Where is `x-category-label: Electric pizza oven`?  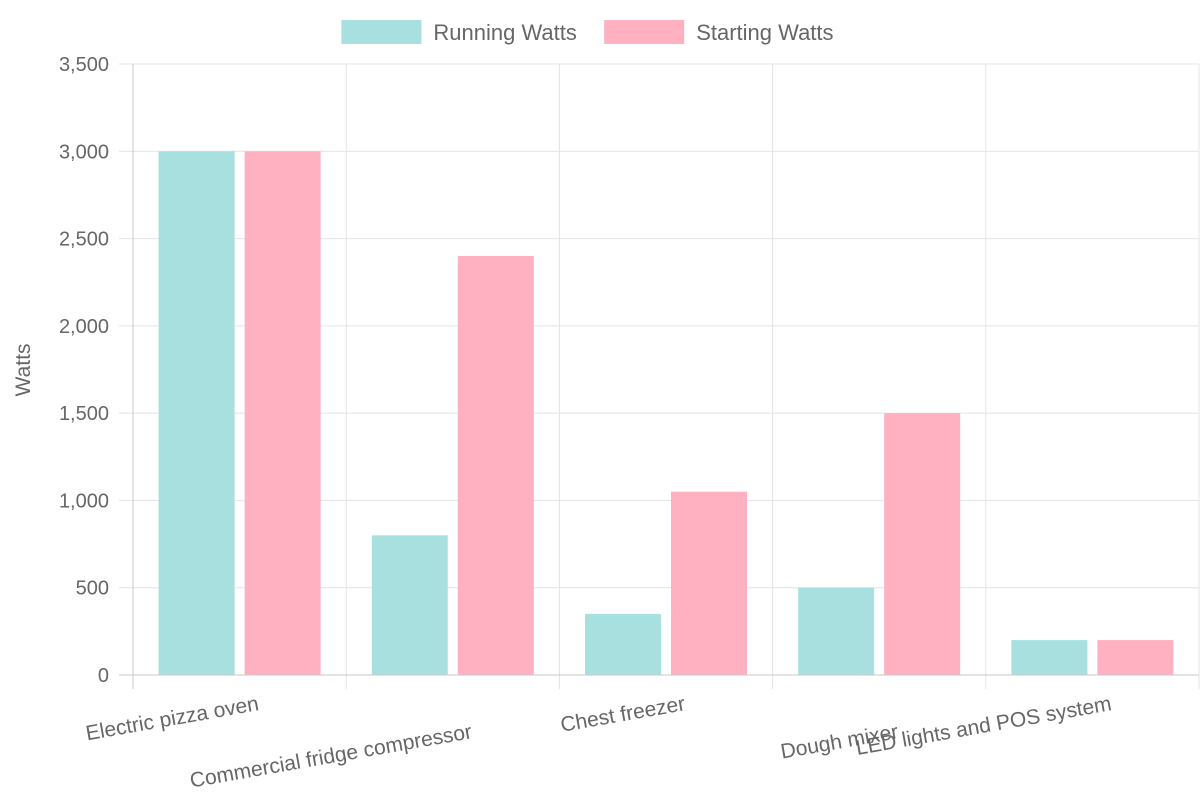 x-category-label: Electric pizza oven is located at coordinates (172, 718).